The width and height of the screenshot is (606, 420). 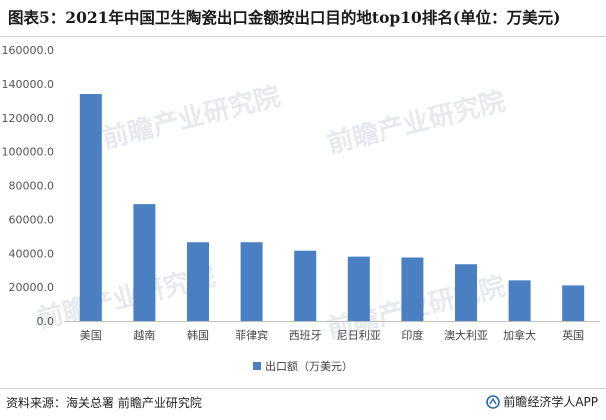 I want to click on x-tick-label: 澳大利亚, so click(x=466, y=335).